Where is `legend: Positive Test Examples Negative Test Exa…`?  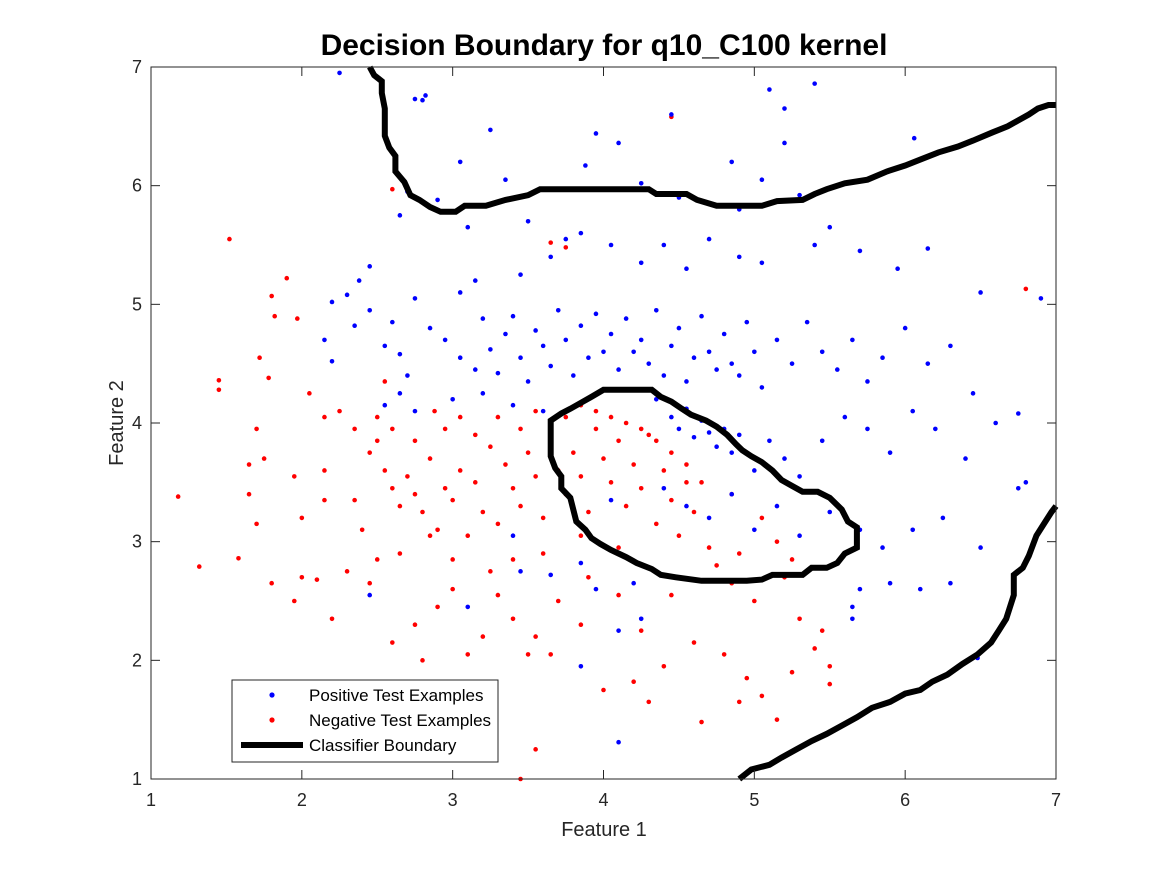 legend: Positive Test Examples Negative Test Exa… is located at coordinates (365, 721).